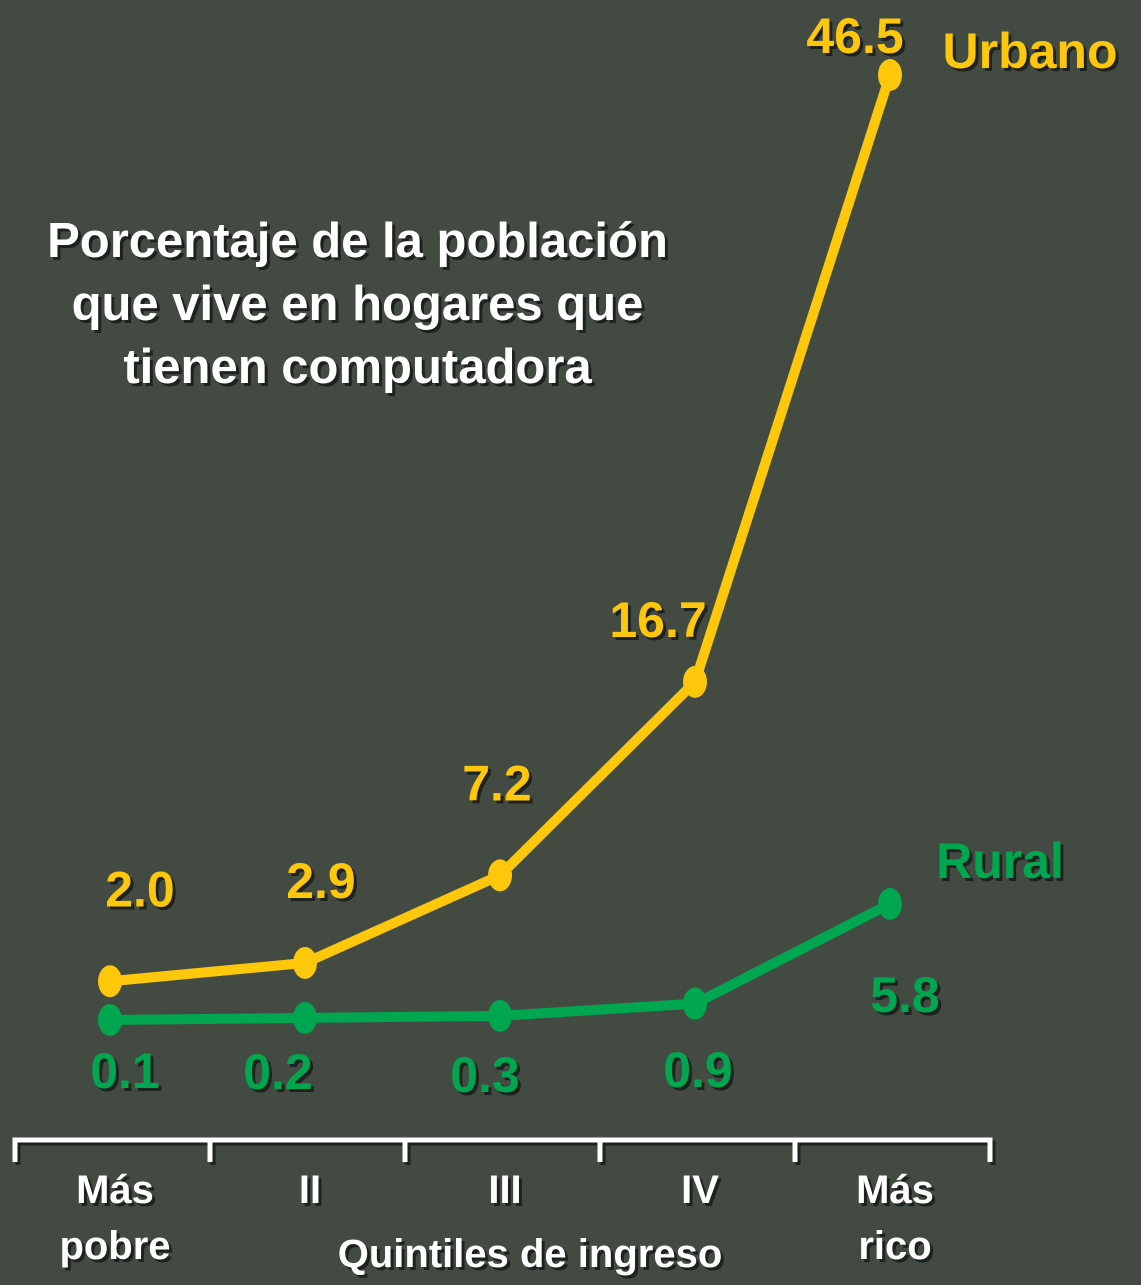  I want to click on x-tick-label: II, so click(310, 1190).